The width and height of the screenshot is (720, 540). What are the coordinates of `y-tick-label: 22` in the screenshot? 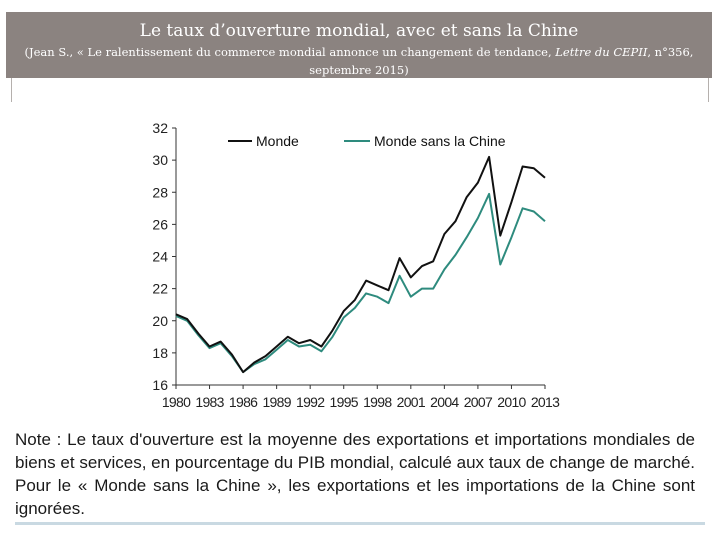 It's located at (160, 289).